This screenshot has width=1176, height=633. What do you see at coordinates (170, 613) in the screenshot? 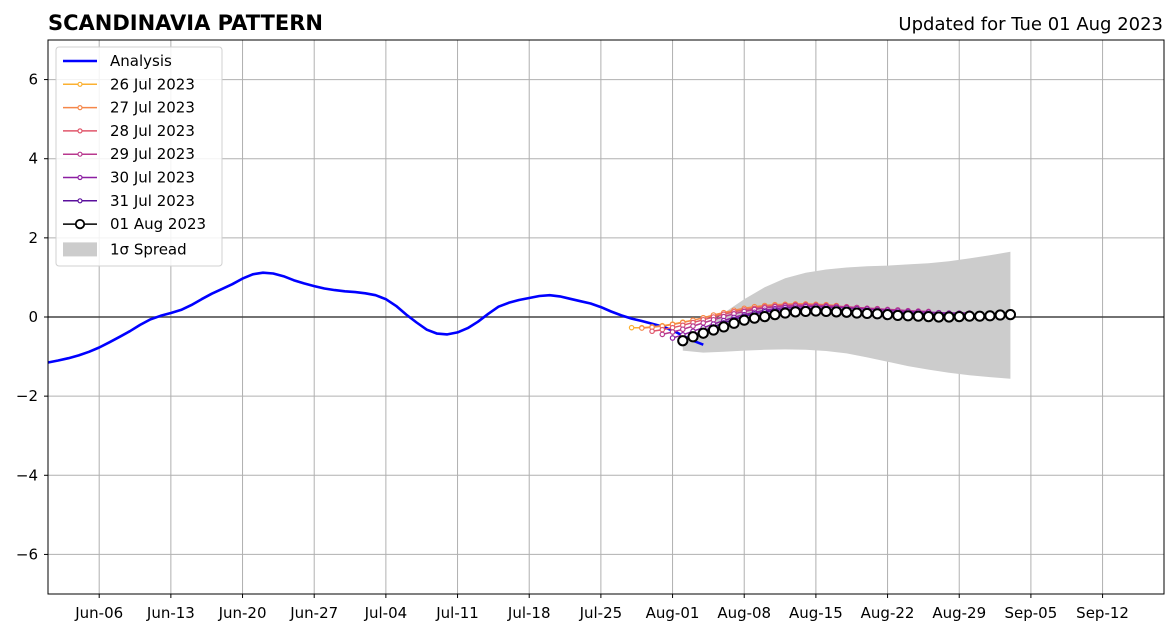
I see `x-tick-label: Jun-13` at bounding box center [170, 613].